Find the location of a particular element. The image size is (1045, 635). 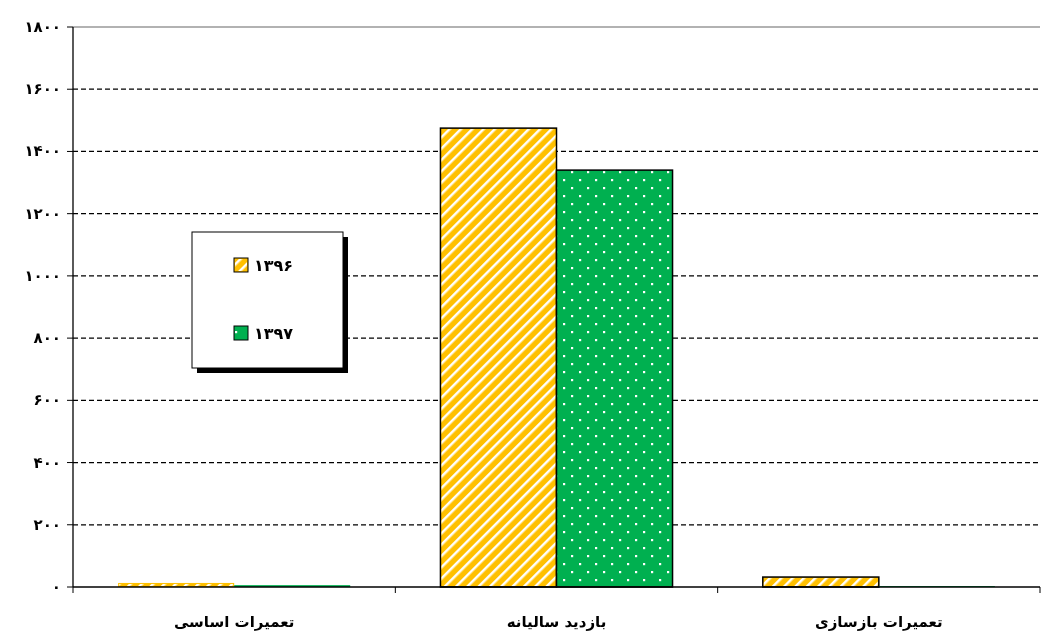

y-tick-label: ۱۶۰۰ is located at coordinates (42, 89).